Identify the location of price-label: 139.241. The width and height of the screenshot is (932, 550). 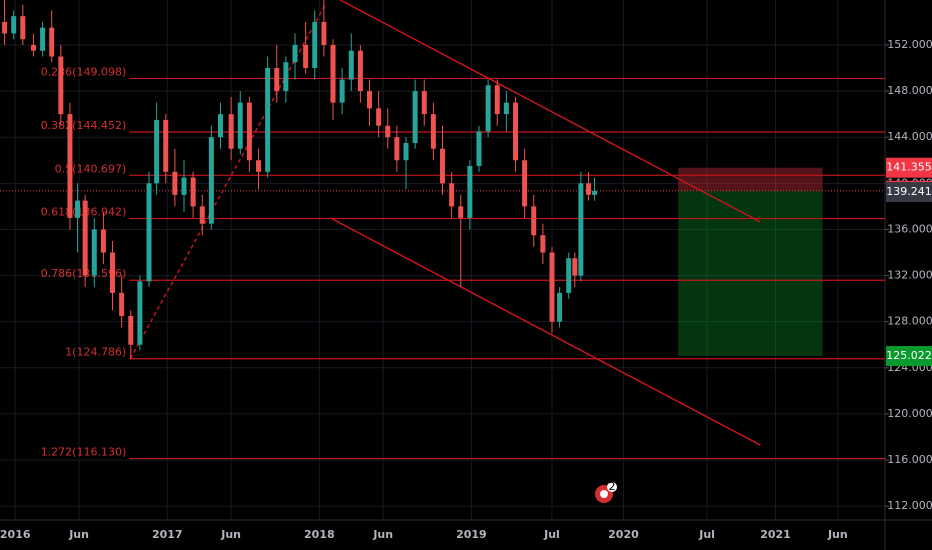
(909, 191).